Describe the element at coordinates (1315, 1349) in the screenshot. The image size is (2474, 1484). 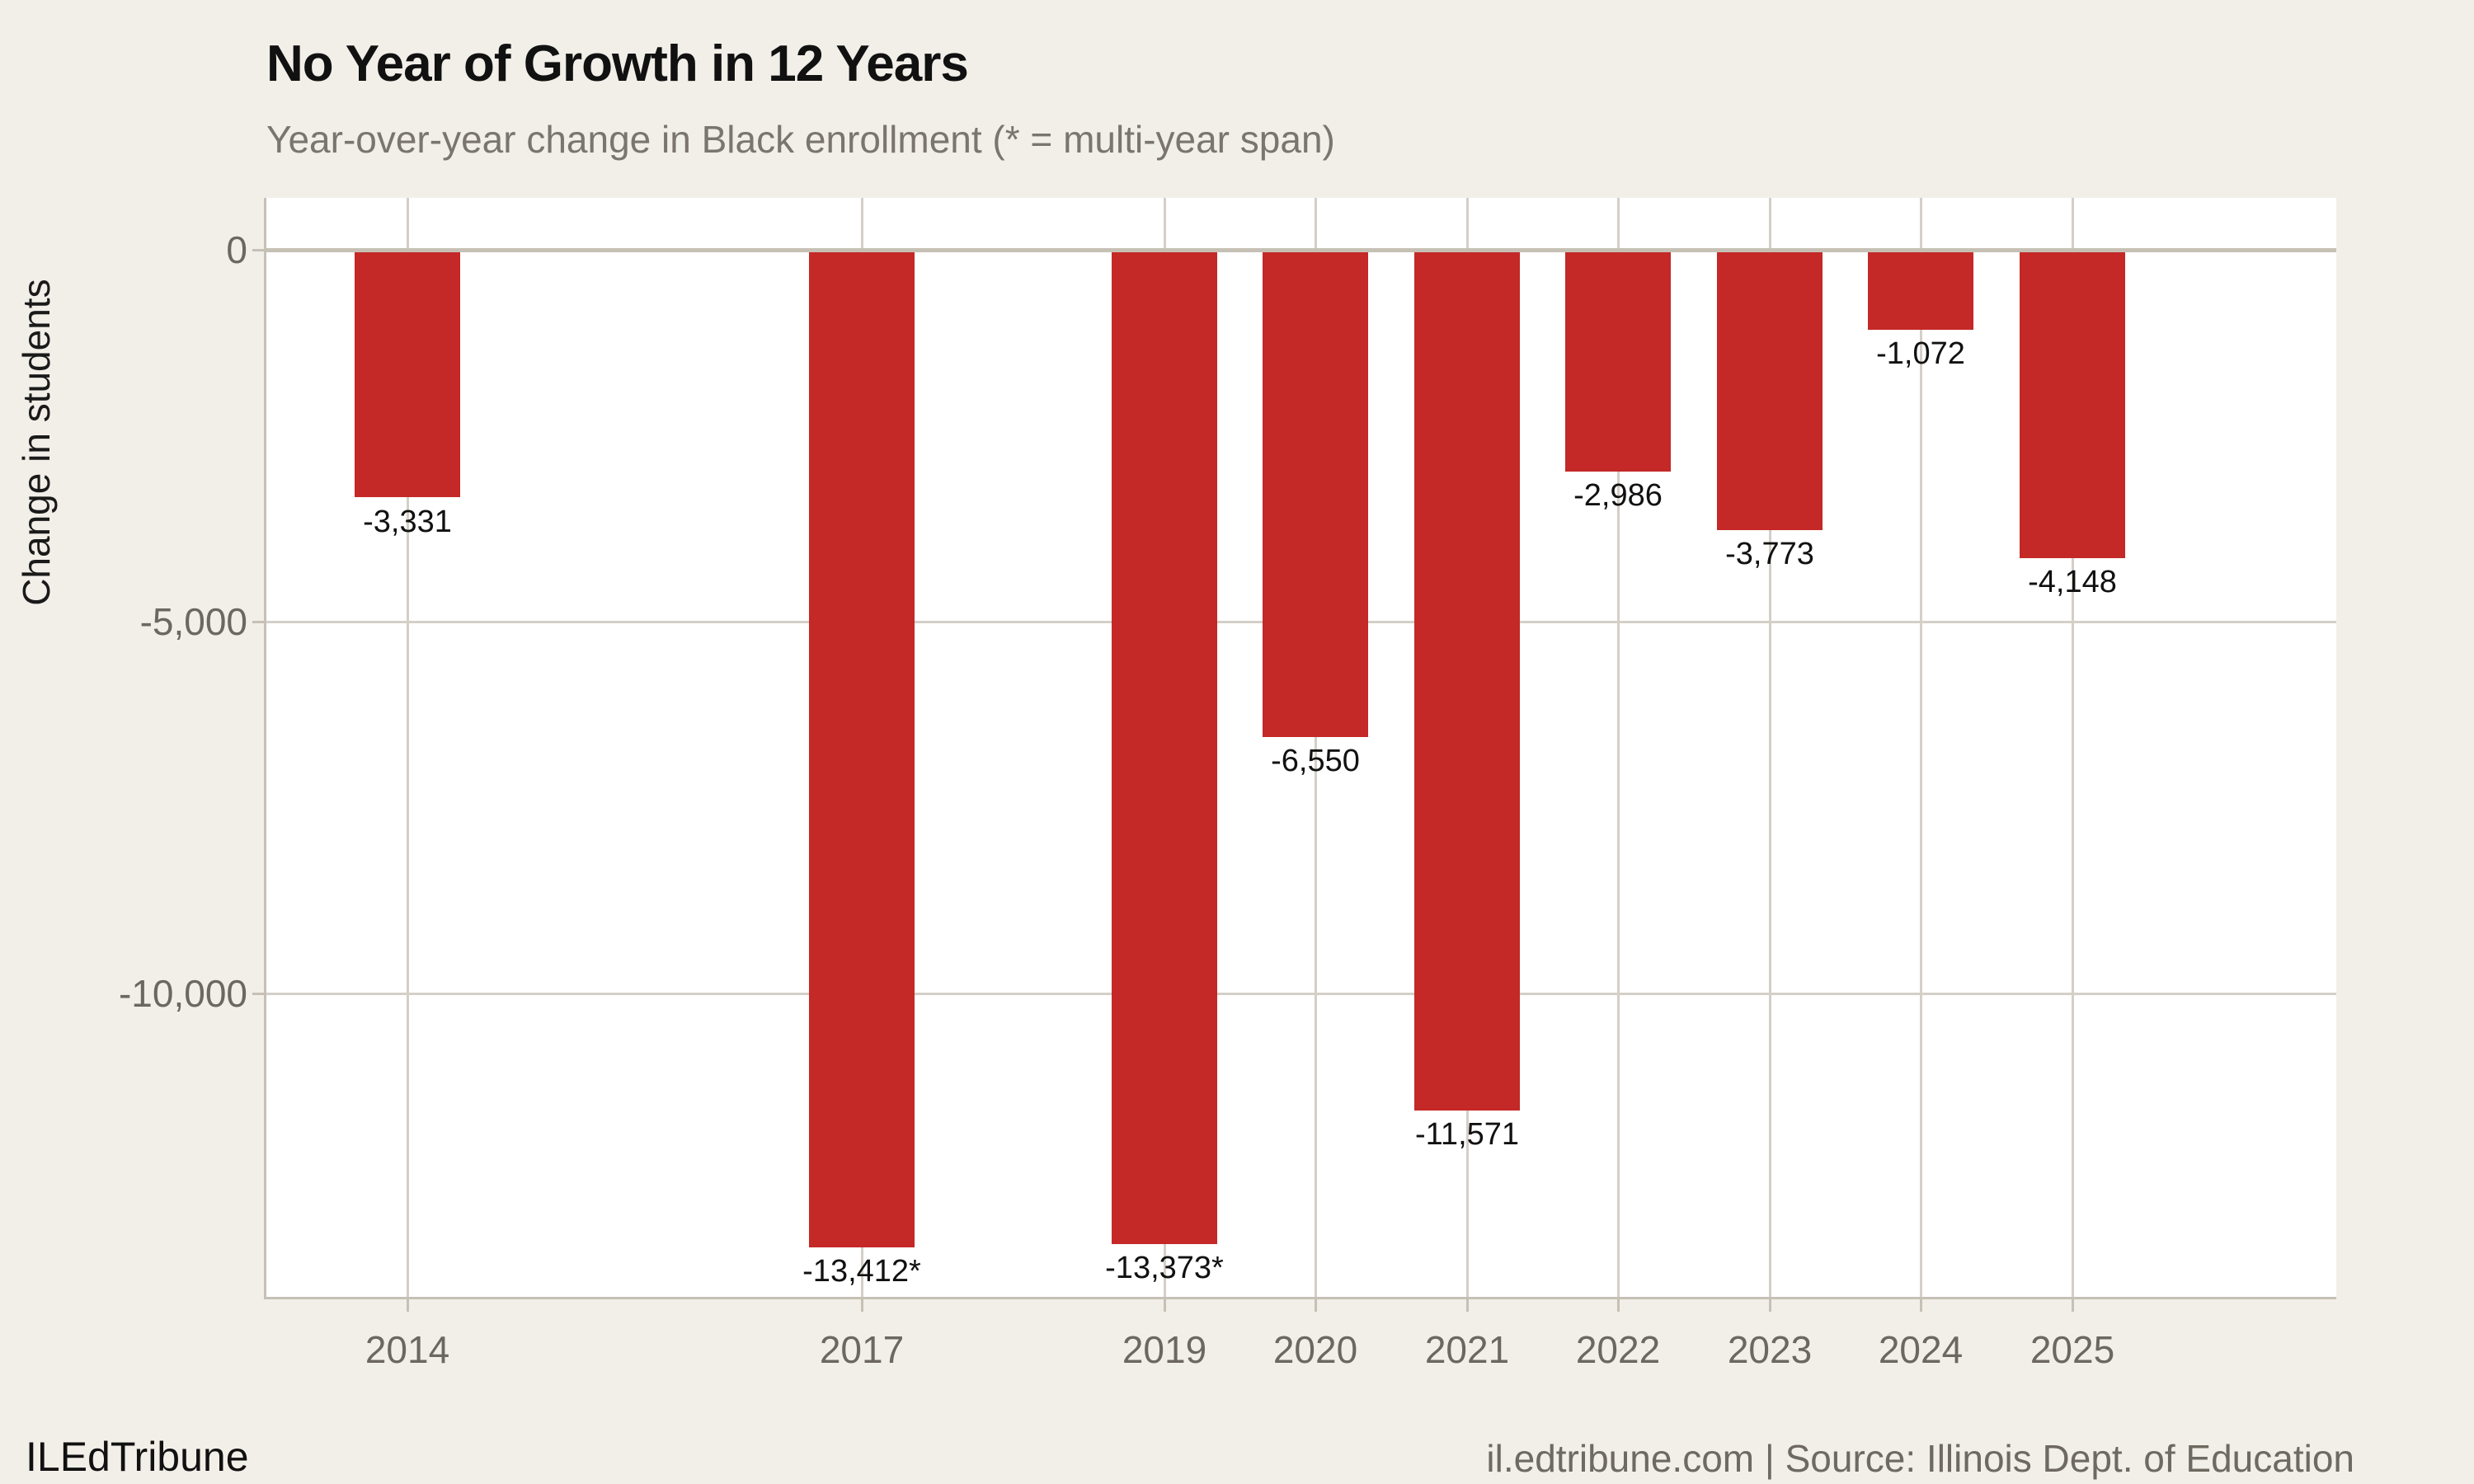
I see `x-tick-label-2020: 2020` at that location.